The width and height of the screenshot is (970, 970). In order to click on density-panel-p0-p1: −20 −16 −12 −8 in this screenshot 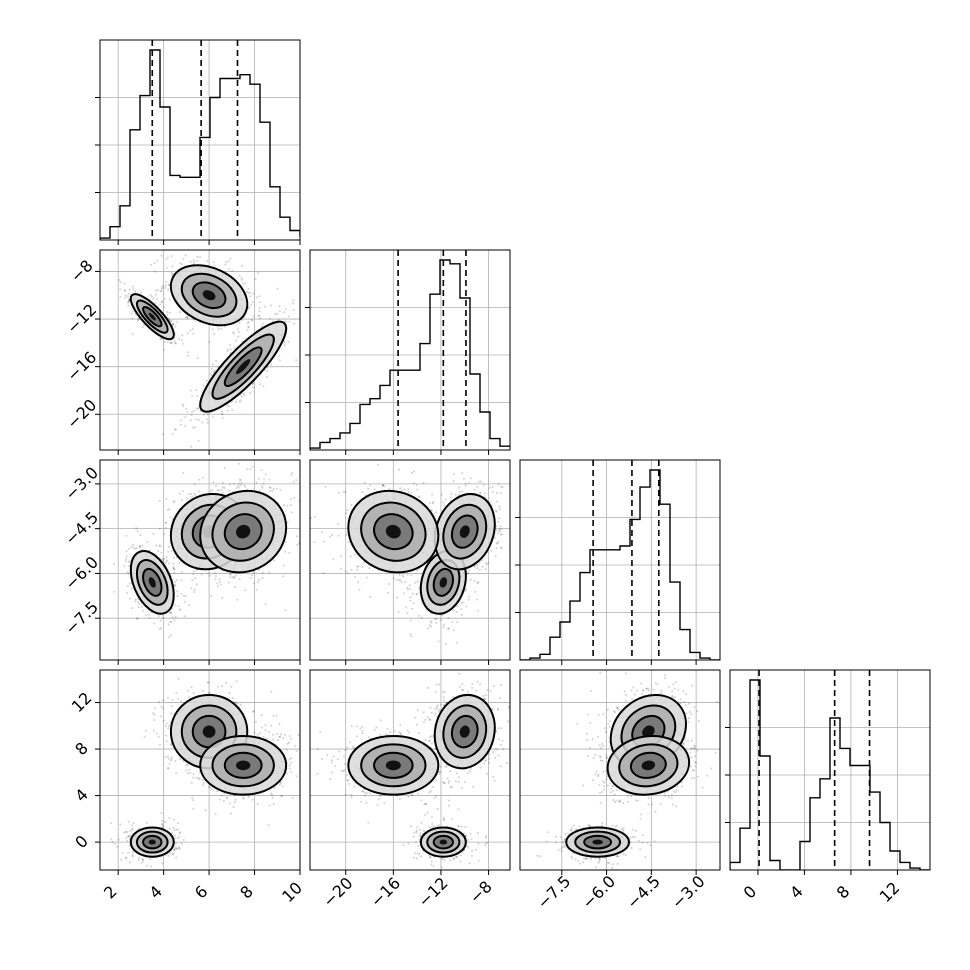, I will do `click(182, 352)`.